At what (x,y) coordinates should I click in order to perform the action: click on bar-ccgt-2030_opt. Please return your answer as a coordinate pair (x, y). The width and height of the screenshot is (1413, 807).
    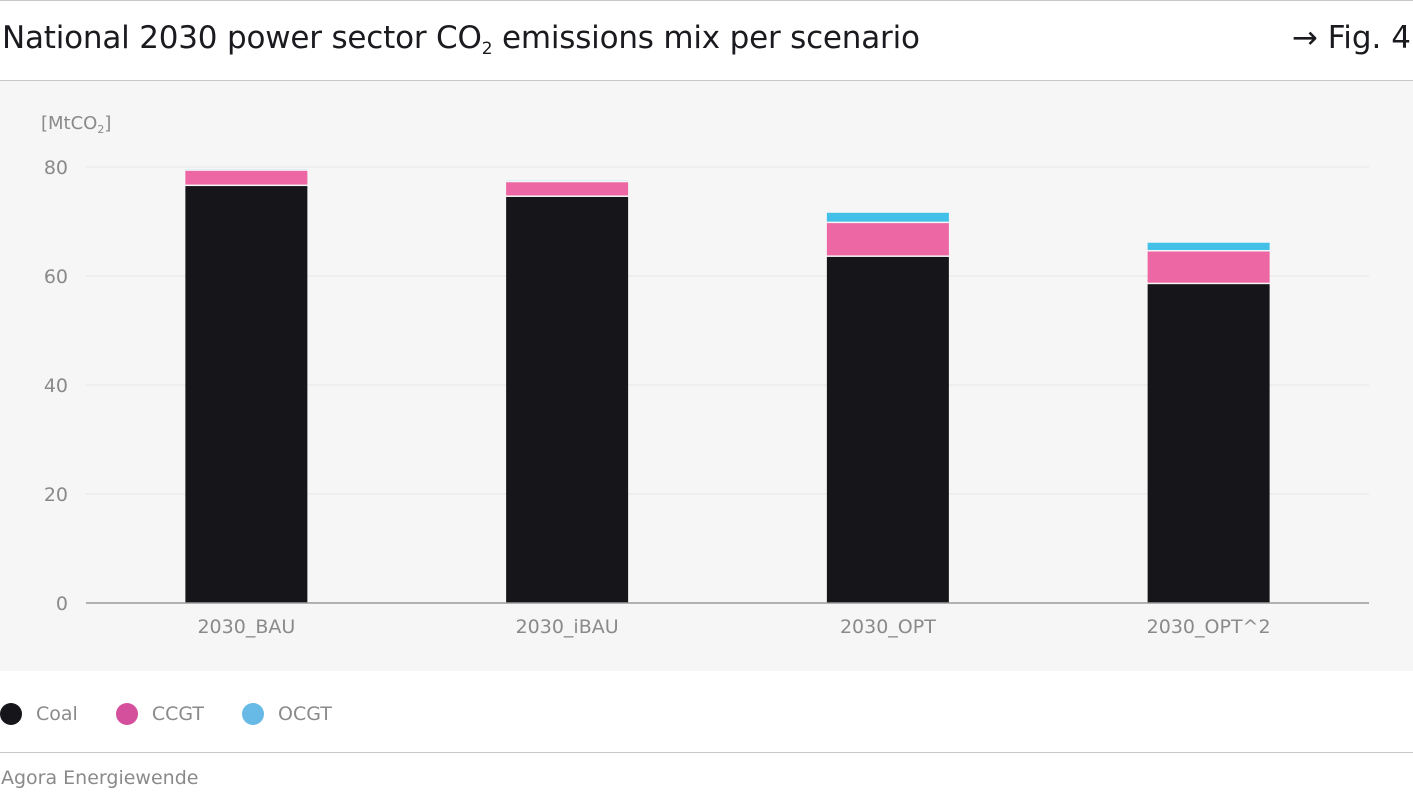
    Looking at the image, I should click on (887, 239).